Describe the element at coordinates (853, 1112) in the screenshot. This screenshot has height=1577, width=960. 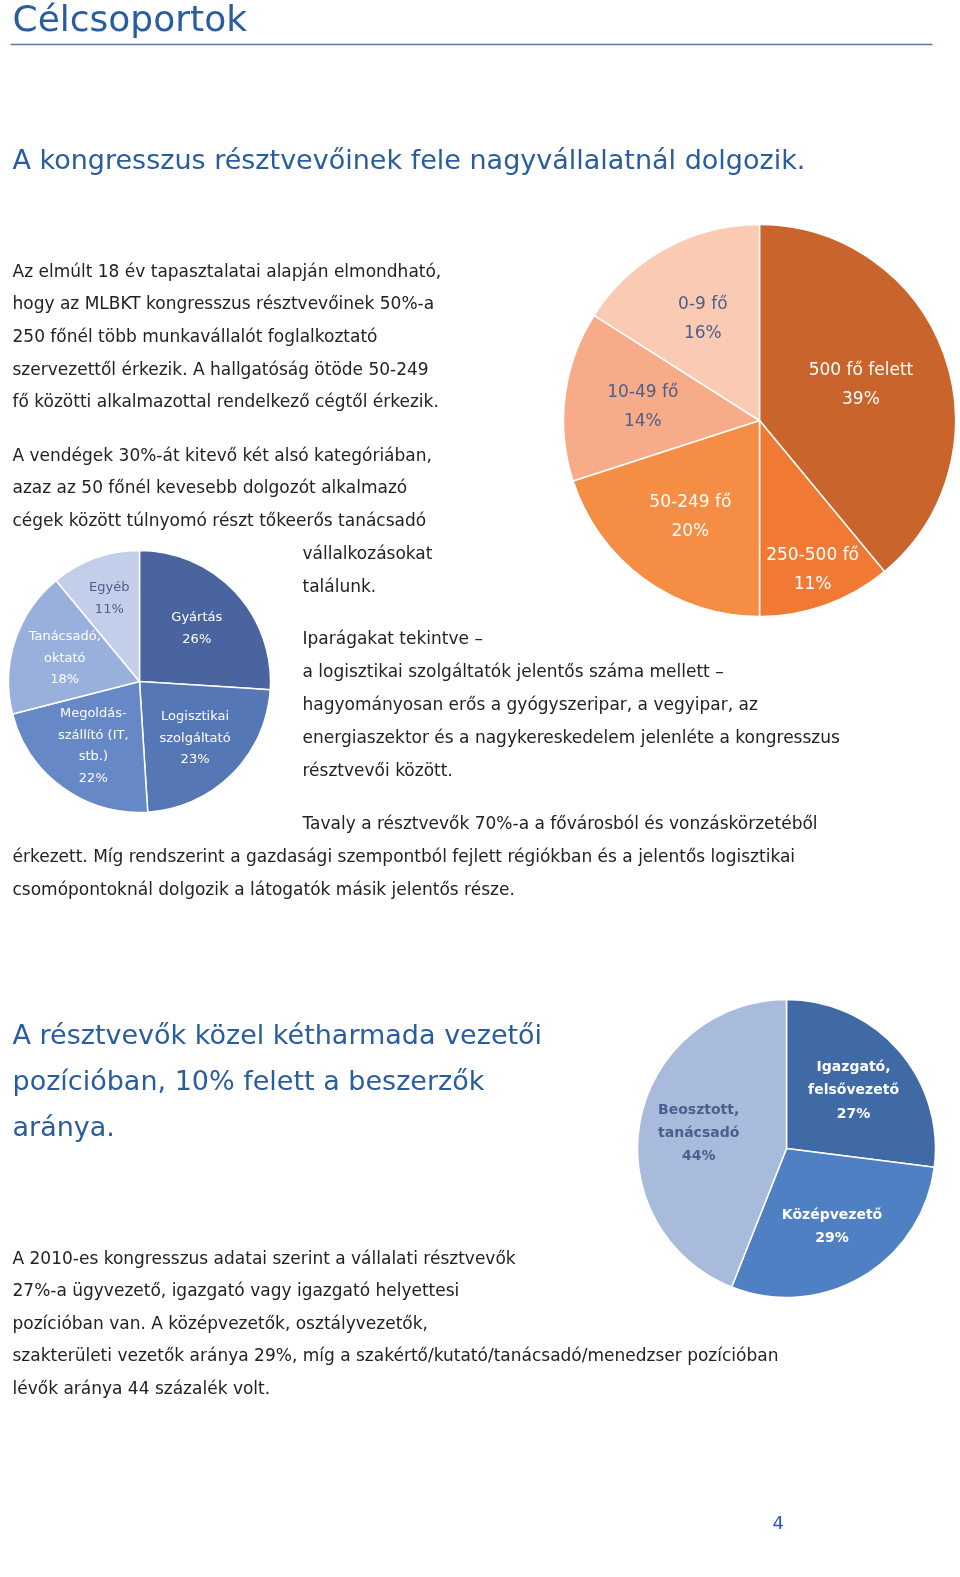
I see `data-label: 27%` at that location.